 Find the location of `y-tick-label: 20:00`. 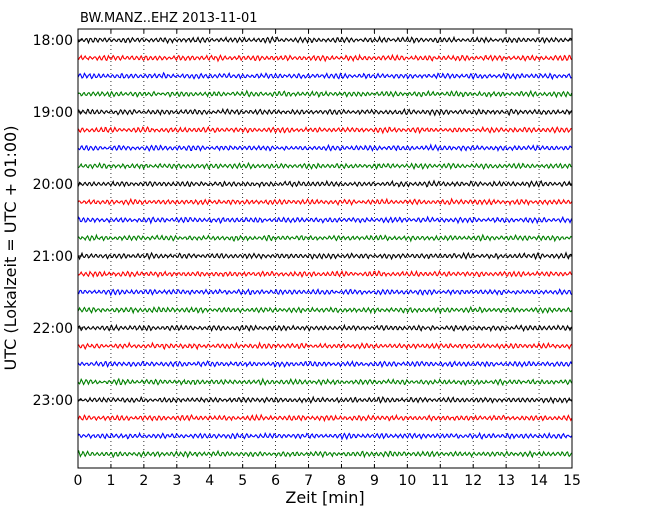

y-tick-label: 20:00 is located at coordinates (53, 185).